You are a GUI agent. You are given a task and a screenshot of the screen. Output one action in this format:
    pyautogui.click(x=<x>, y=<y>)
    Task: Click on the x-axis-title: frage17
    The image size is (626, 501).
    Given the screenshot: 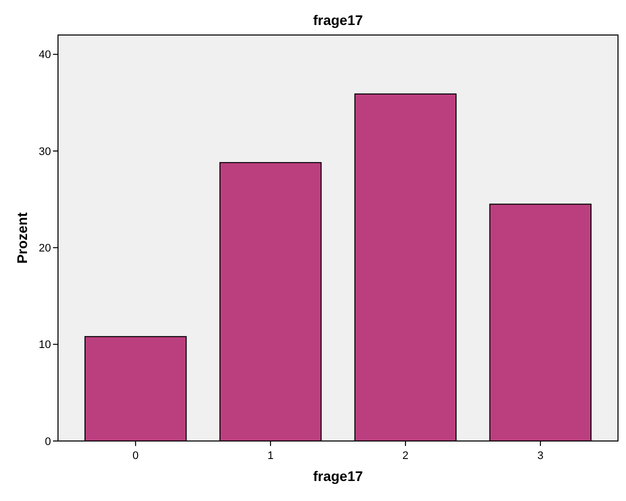 What is the action you would take?
    pyautogui.click(x=338, y=476)
    